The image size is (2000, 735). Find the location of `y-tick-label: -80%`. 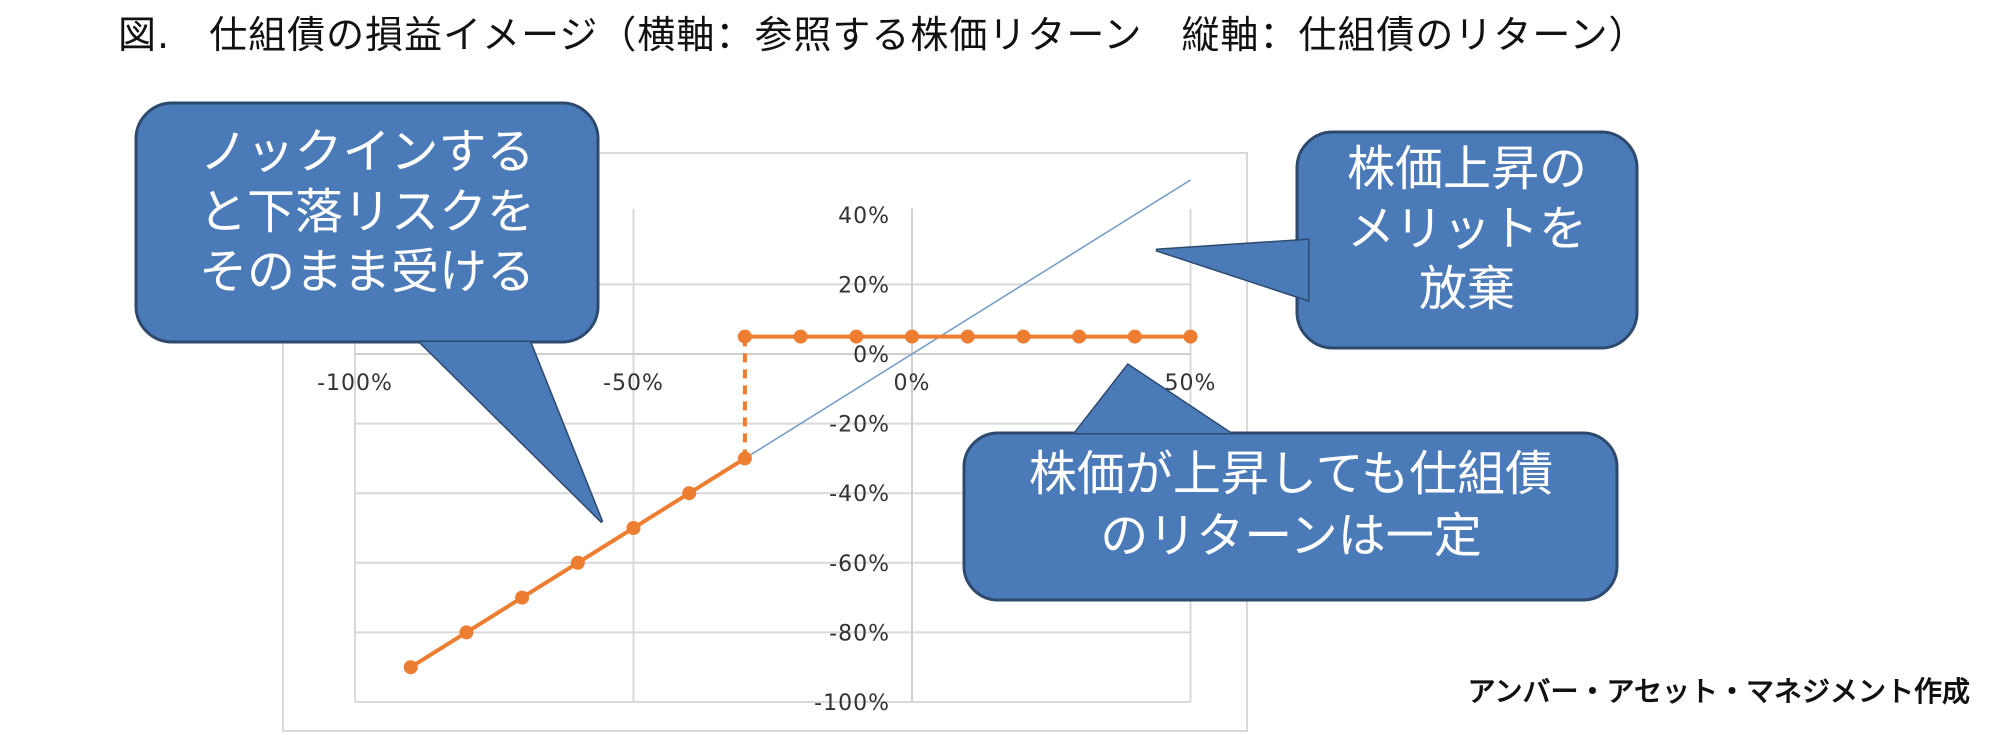

y-tick-label: -80% is located at coordinates (859, 633).